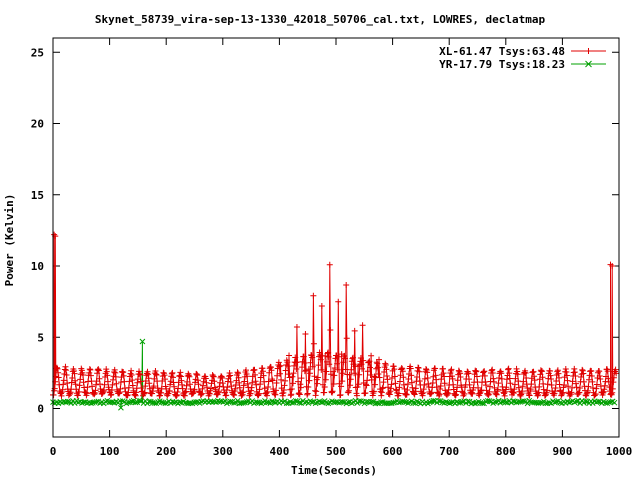 This screenshot has height=480, width=640. Describe the element at coordinates (619, 451) in the screenshot. I see `x-tick-label: 1000` at that location.